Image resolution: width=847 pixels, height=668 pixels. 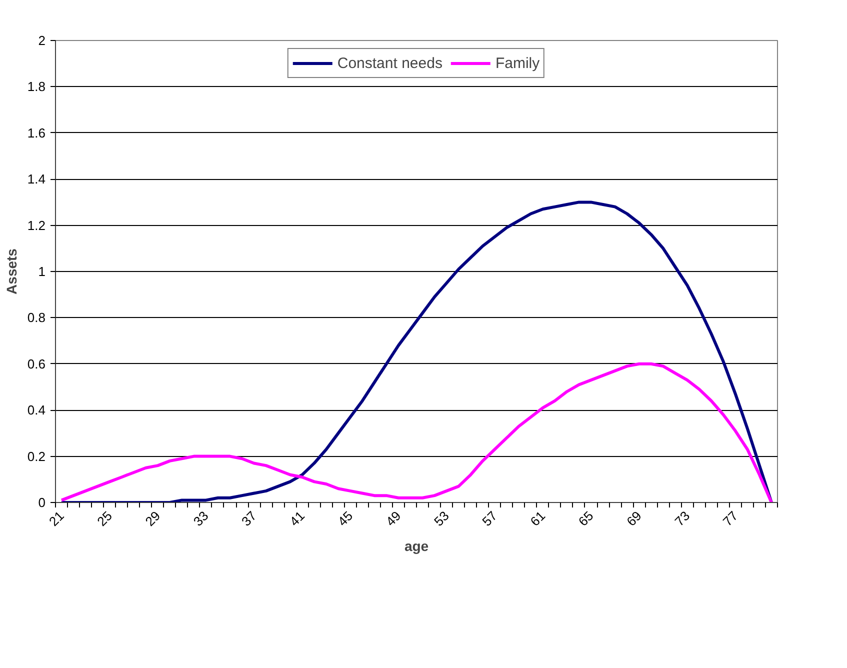 What do you see at coordinates (389, 63) in the screenshot?
I see `legend-label: Constant needs` at bounding box center [389, 63].